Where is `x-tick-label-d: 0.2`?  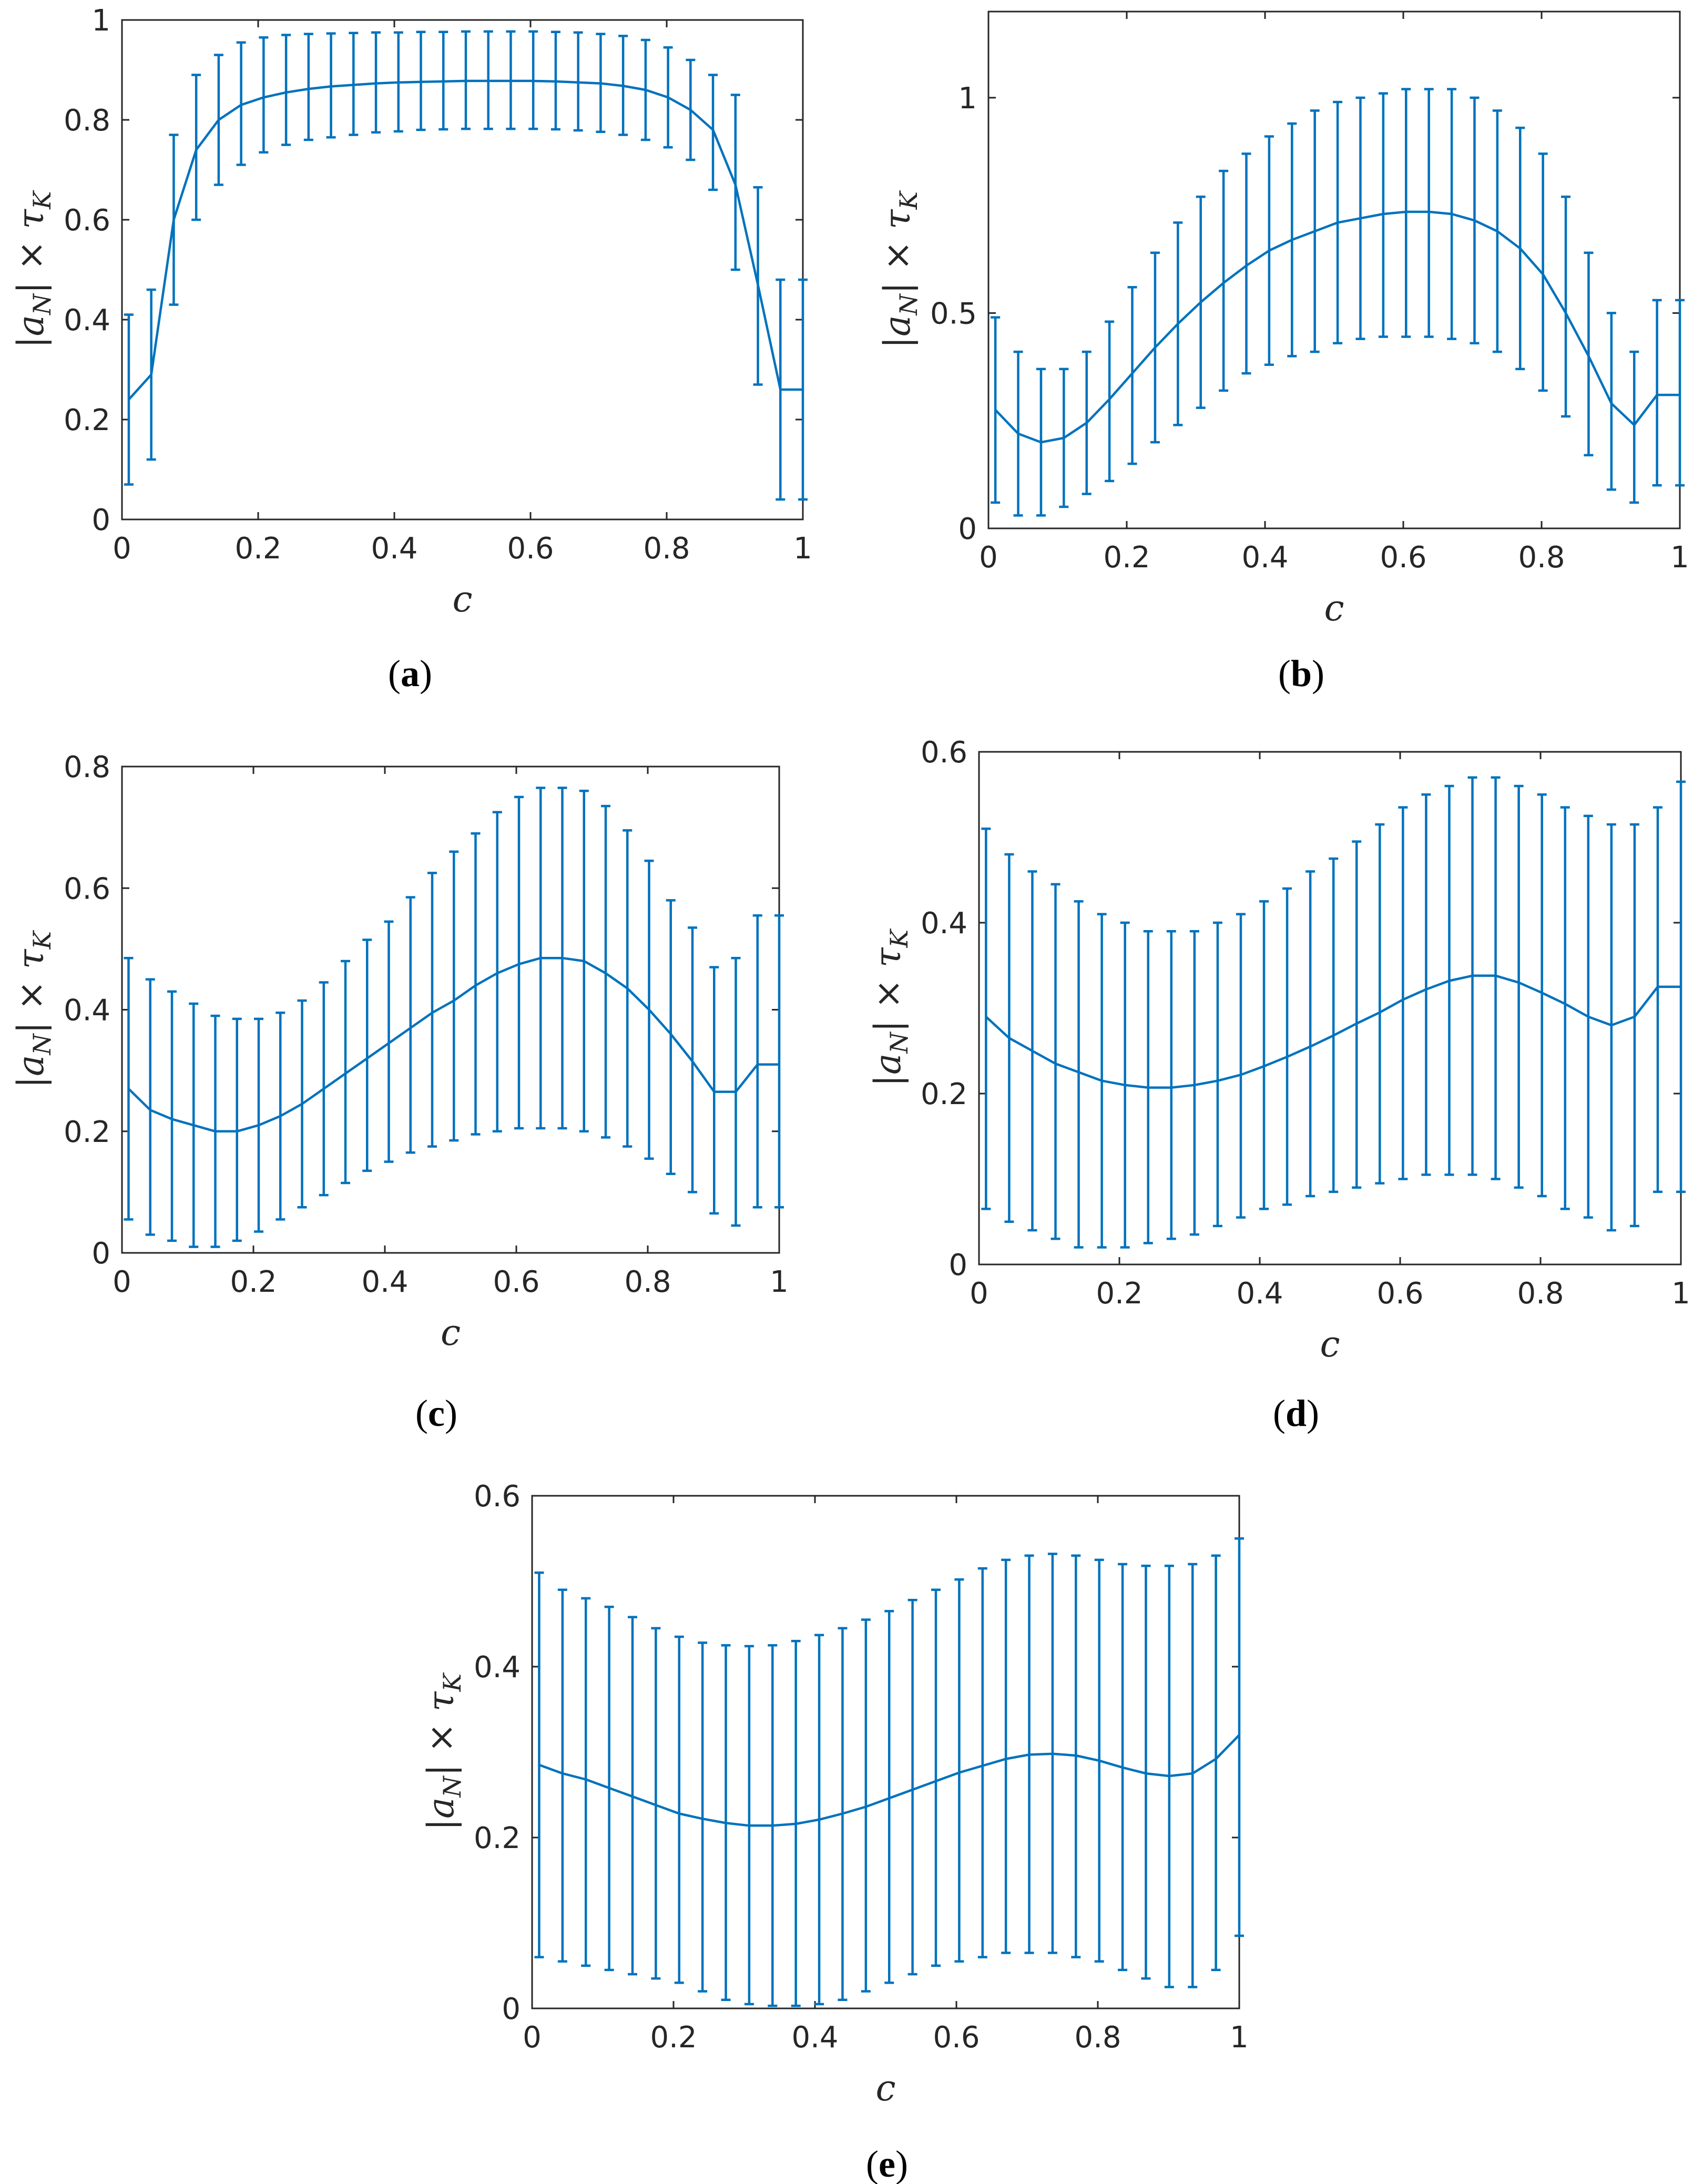
x-tick-label-d: 0.2 is located at coordinates (1119, 1294).